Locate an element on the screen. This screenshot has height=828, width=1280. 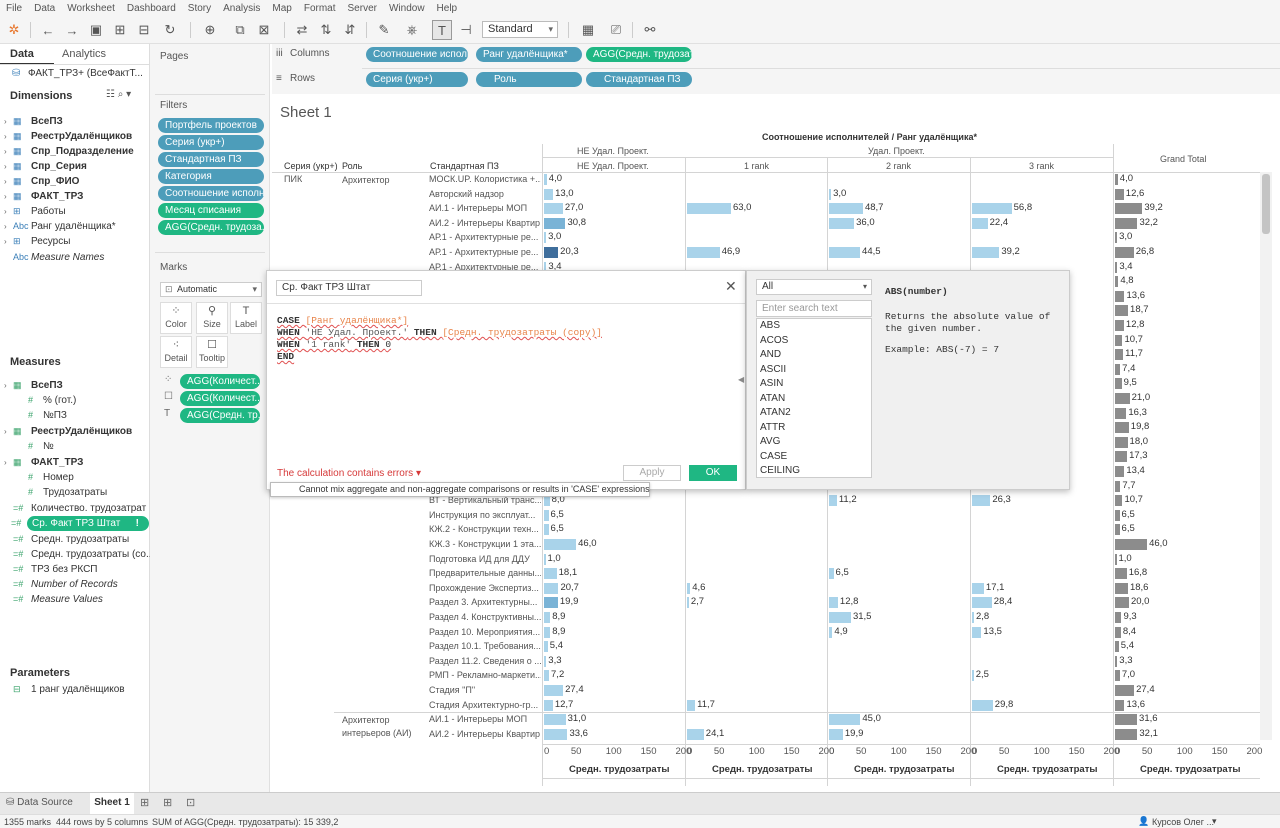
dim-tools-icon: ☷ ⌕ ▾ is located at coordinates (119, 94).